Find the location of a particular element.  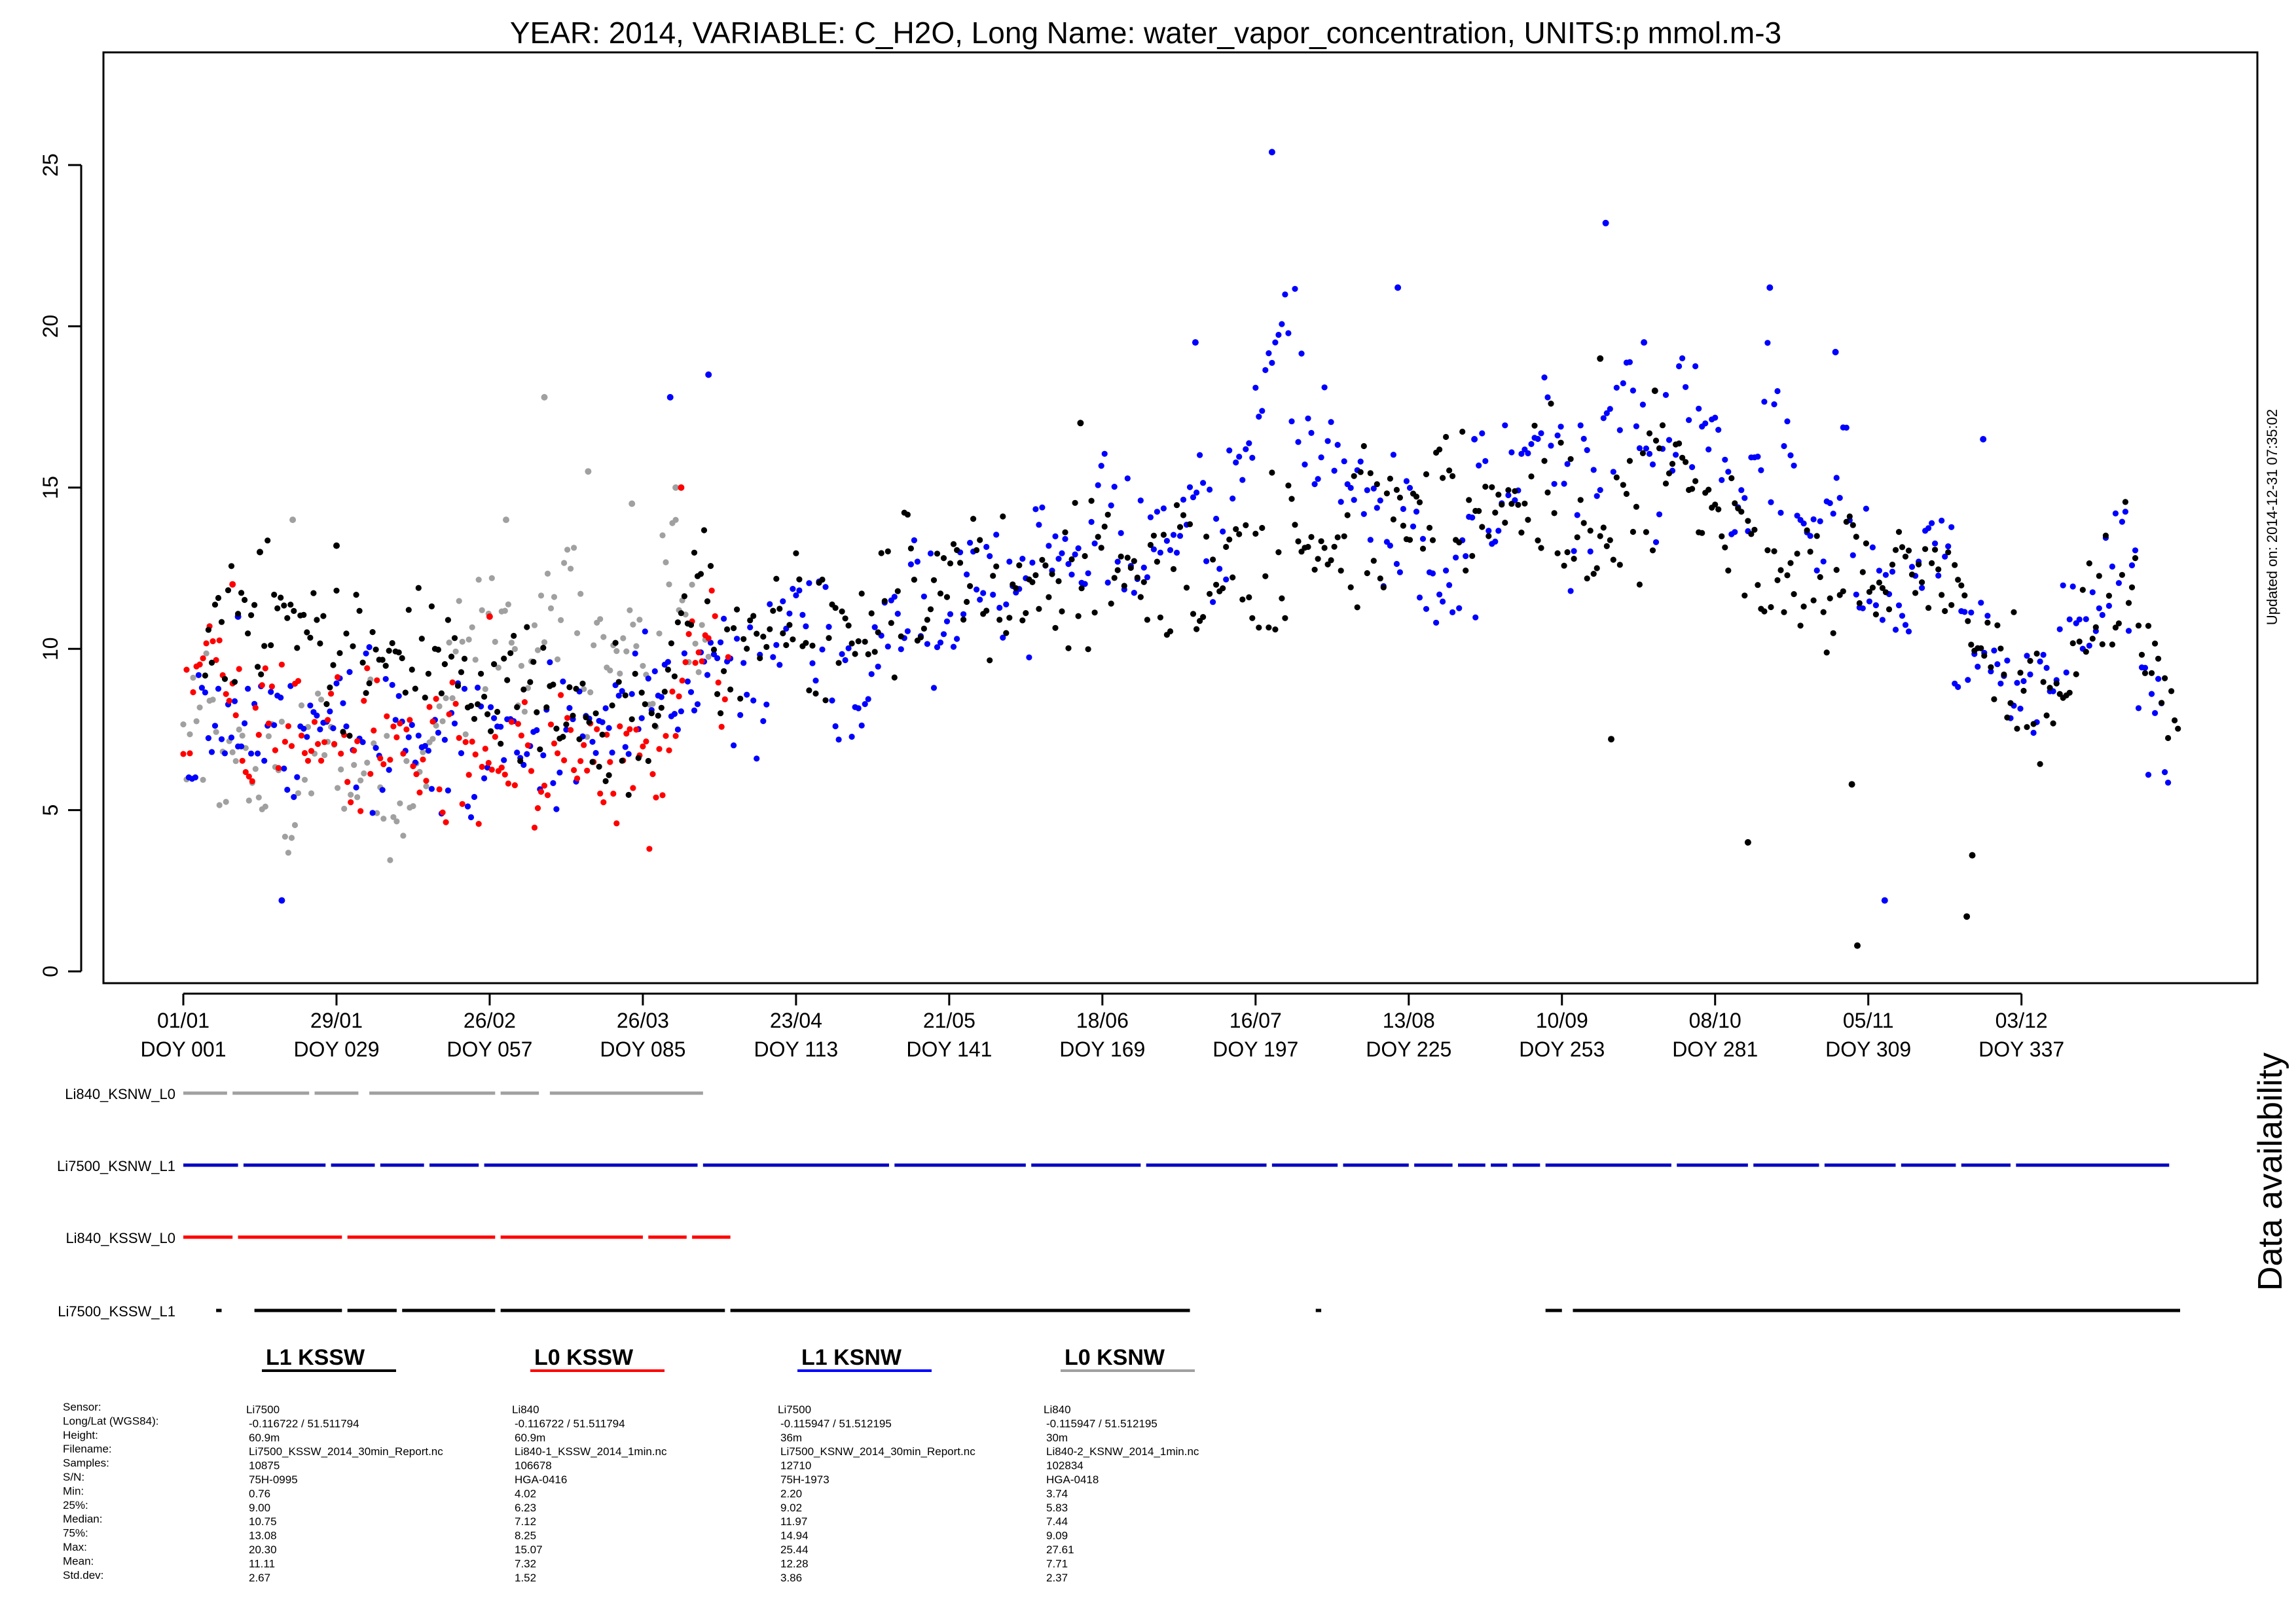

stats-row-label: S/N: is located at coordinates (73, 1477).